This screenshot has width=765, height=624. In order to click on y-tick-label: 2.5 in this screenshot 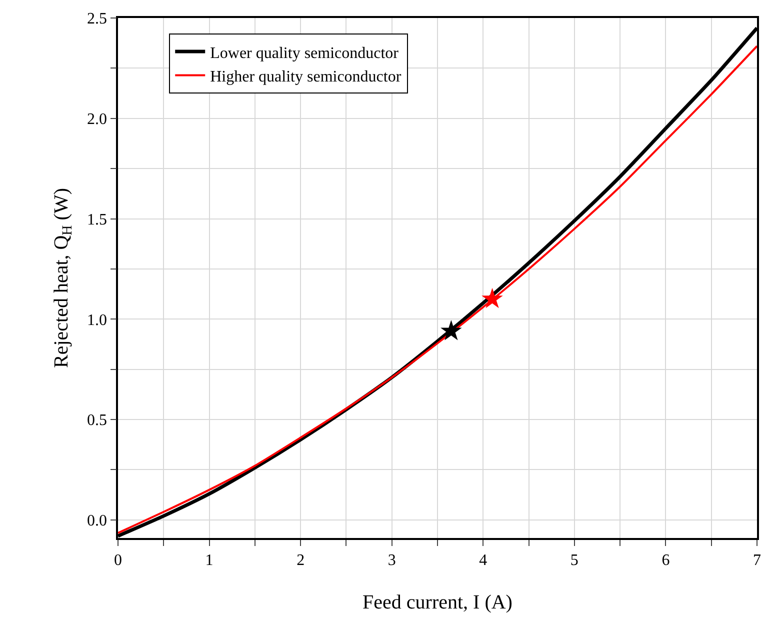, I will do `click(97, 19)`.